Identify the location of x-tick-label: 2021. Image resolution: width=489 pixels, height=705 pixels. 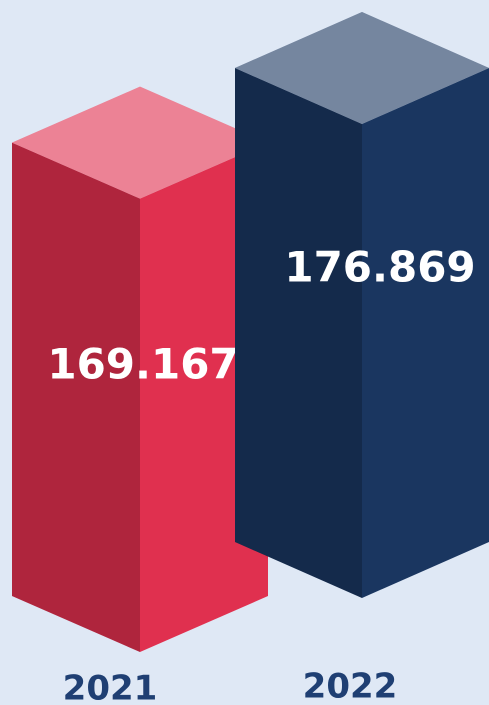
(110, 687).